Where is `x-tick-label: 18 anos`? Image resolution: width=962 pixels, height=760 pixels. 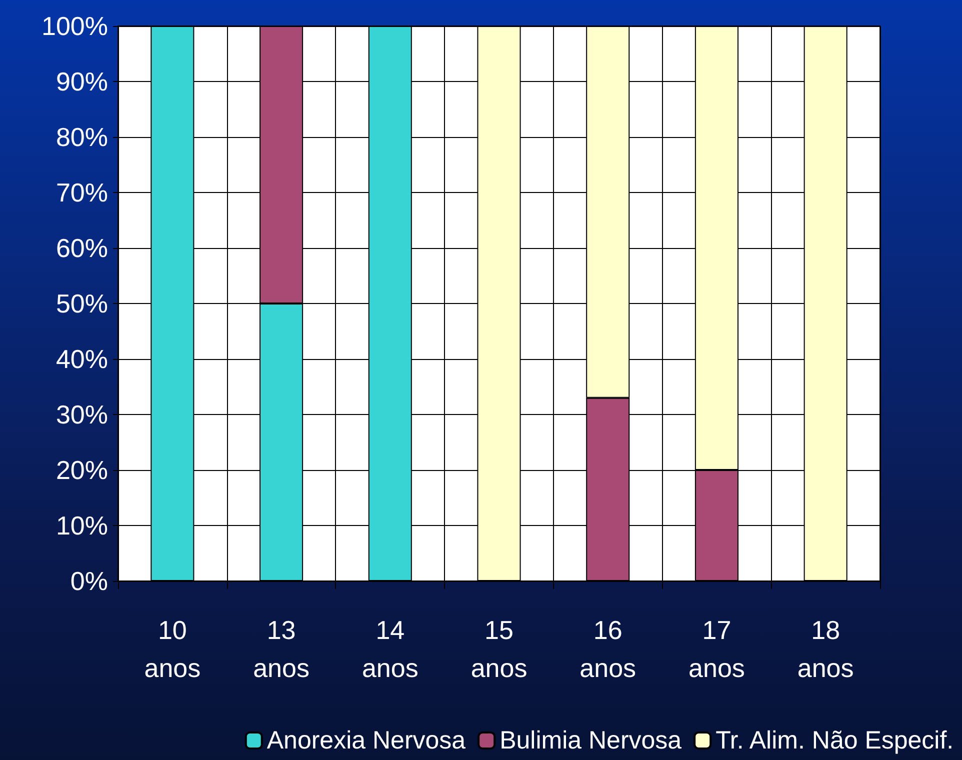 x-tick-label: 18 anos is located at coordinates (825, 649).